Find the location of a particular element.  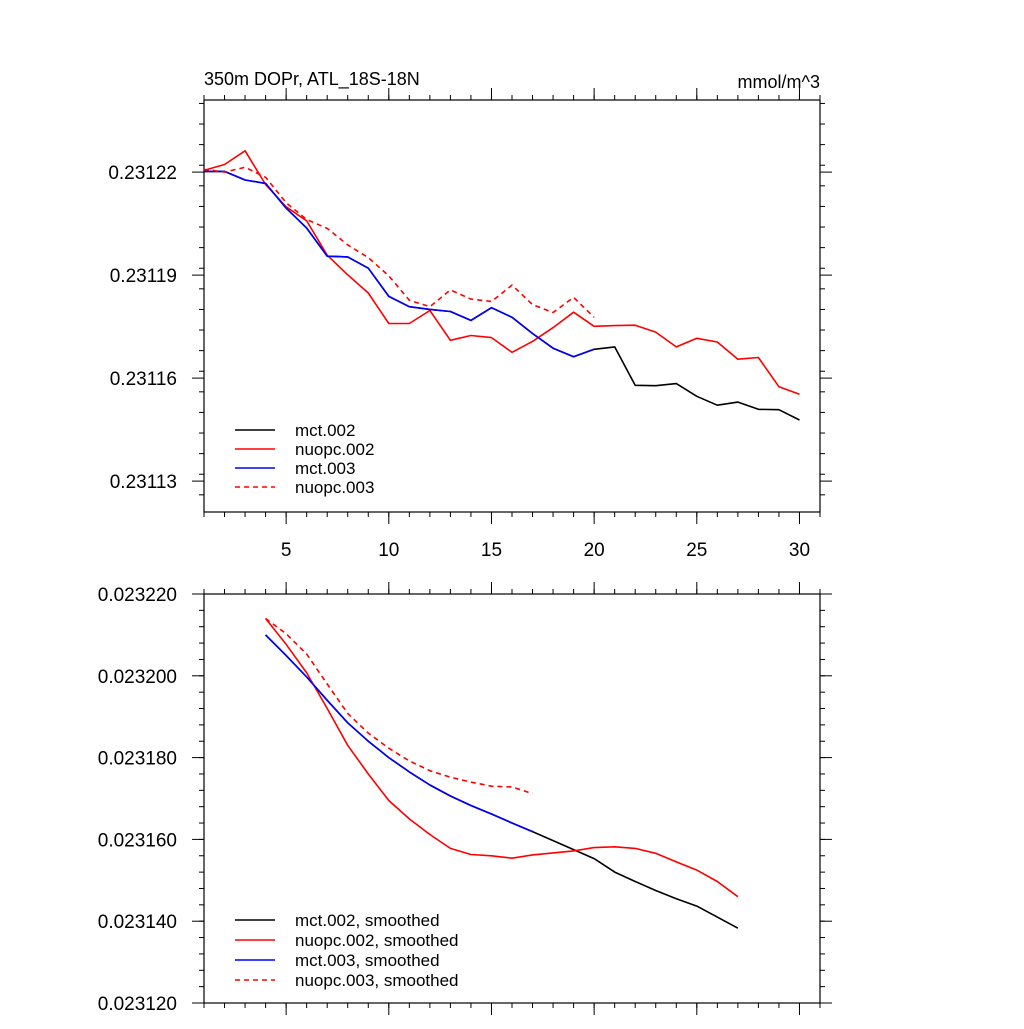

y-tick-label: 0.023180 is located at coordinates (137, 759).